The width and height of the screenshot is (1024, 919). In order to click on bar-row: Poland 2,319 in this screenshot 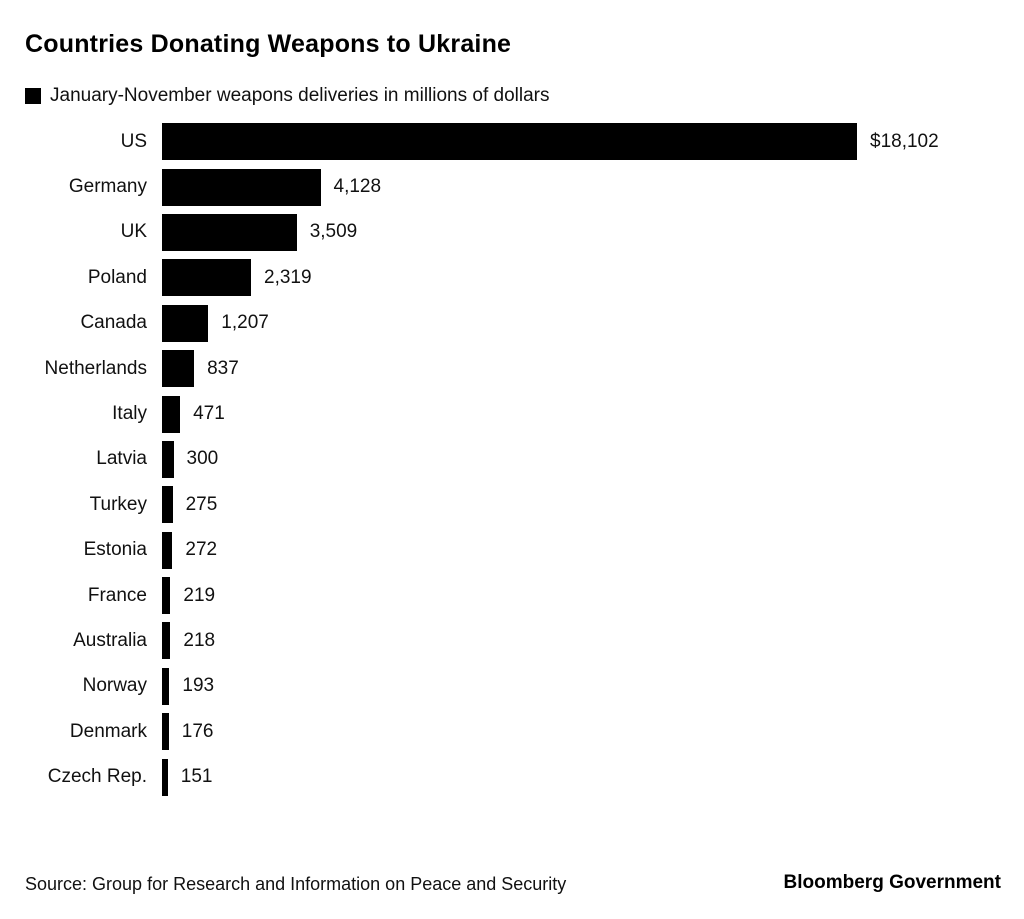, I will do `click(512, 277)`.